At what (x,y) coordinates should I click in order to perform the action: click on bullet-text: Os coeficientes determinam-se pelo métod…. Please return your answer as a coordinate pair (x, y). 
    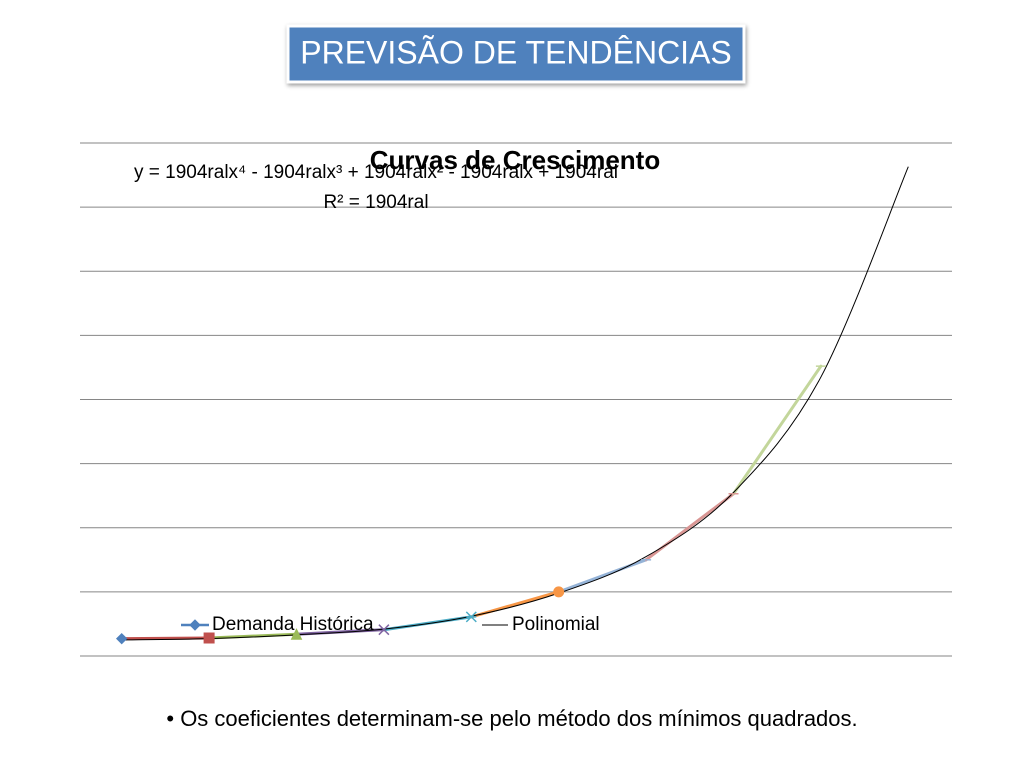
    Looking at the image, I should click on (518, 718).